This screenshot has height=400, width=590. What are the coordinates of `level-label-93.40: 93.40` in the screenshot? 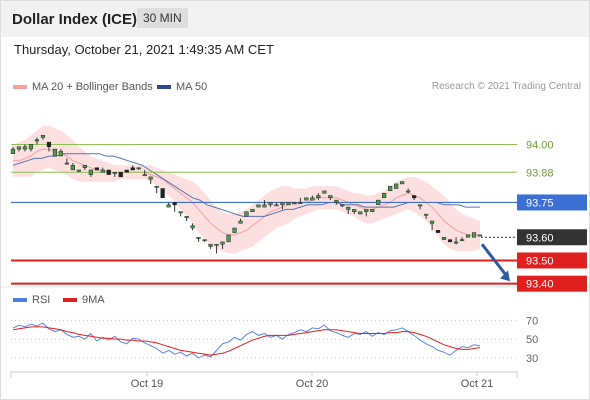 It's located at (540, 285).